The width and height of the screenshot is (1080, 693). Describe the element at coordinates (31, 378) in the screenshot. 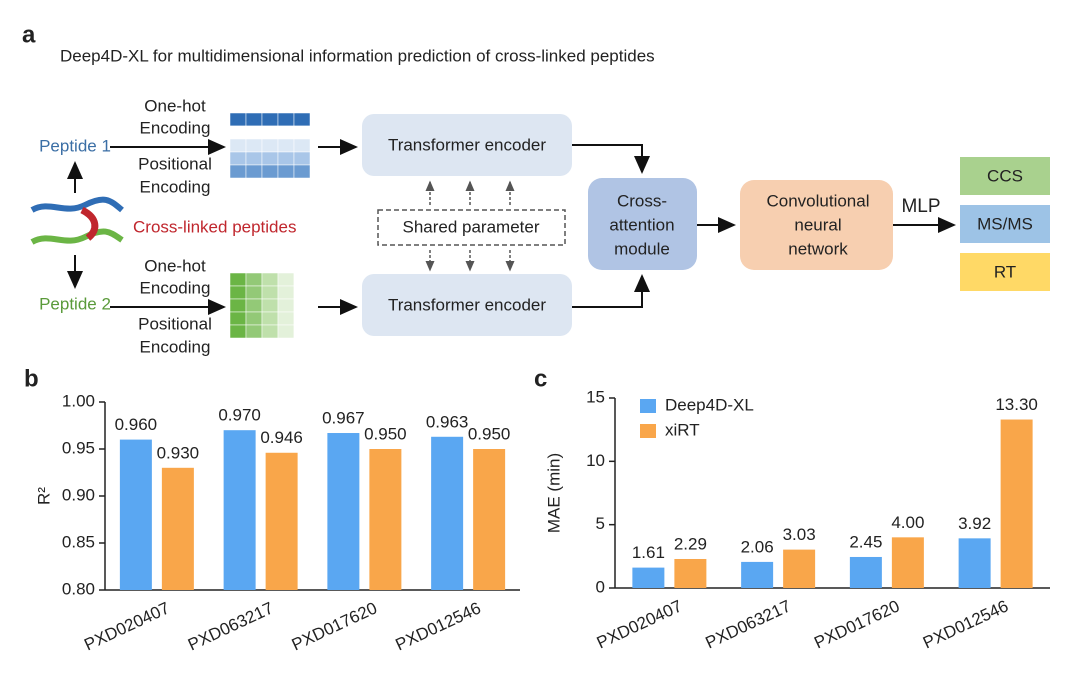

I see `panel-label: b` at that location.